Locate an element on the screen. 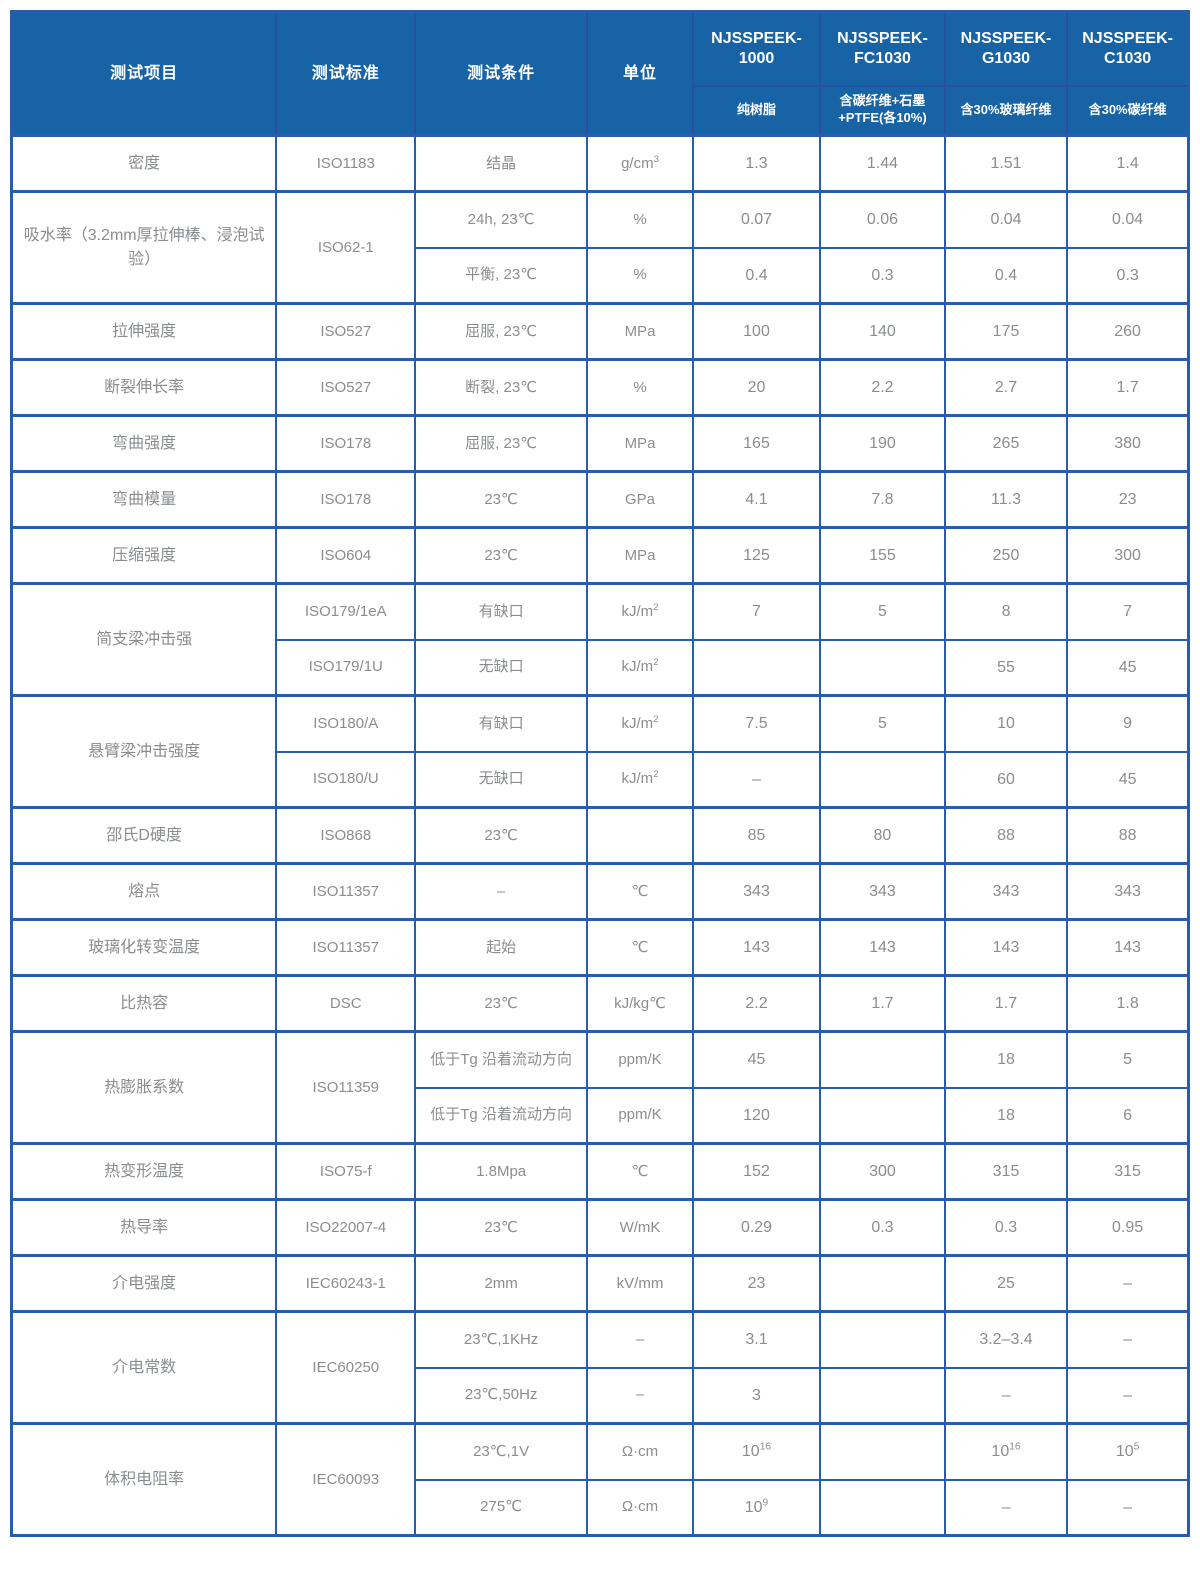 This screenshot has width=1200, height=1572. value-cell: 3.2–3.4 is located at coordinates (1006, 1339).